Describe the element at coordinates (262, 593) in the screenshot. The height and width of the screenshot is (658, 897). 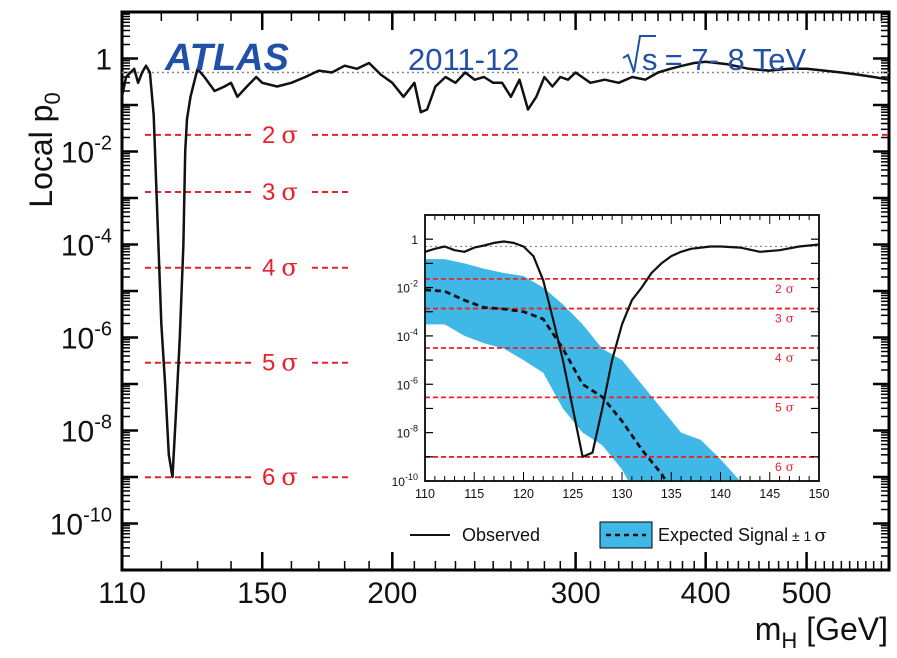
I see `main-x-tick-label: 150` at that location.